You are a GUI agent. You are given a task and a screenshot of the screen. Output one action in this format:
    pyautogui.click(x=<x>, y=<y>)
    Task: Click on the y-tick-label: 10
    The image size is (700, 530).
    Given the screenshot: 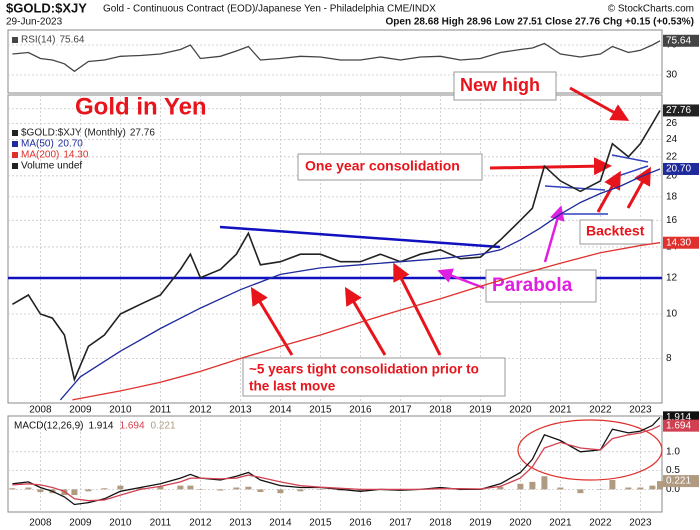 What is the action you would take?
    pyautogui.click(x=672, y=314)
    